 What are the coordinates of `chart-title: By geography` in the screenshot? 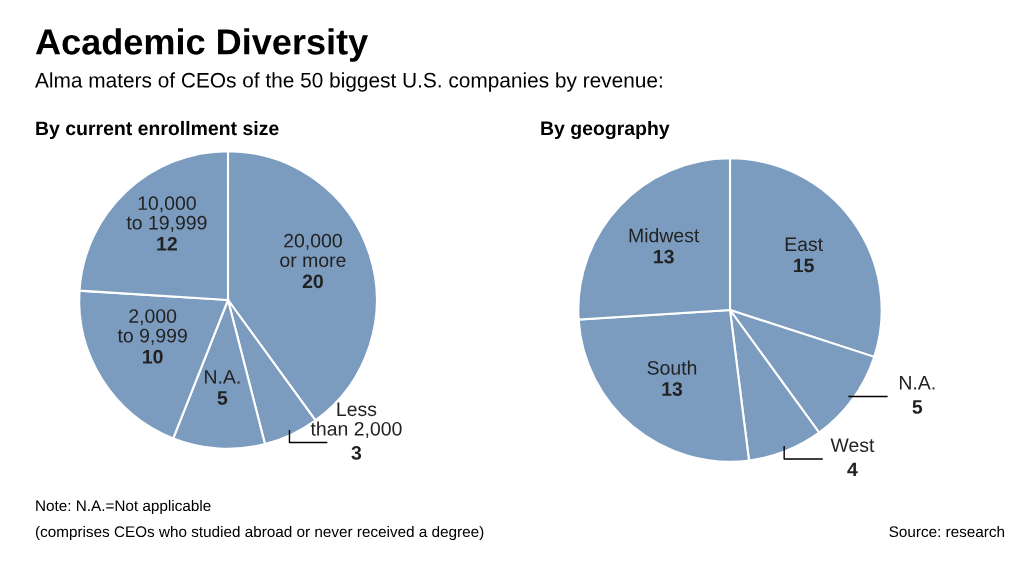 It's located at (605, 130).